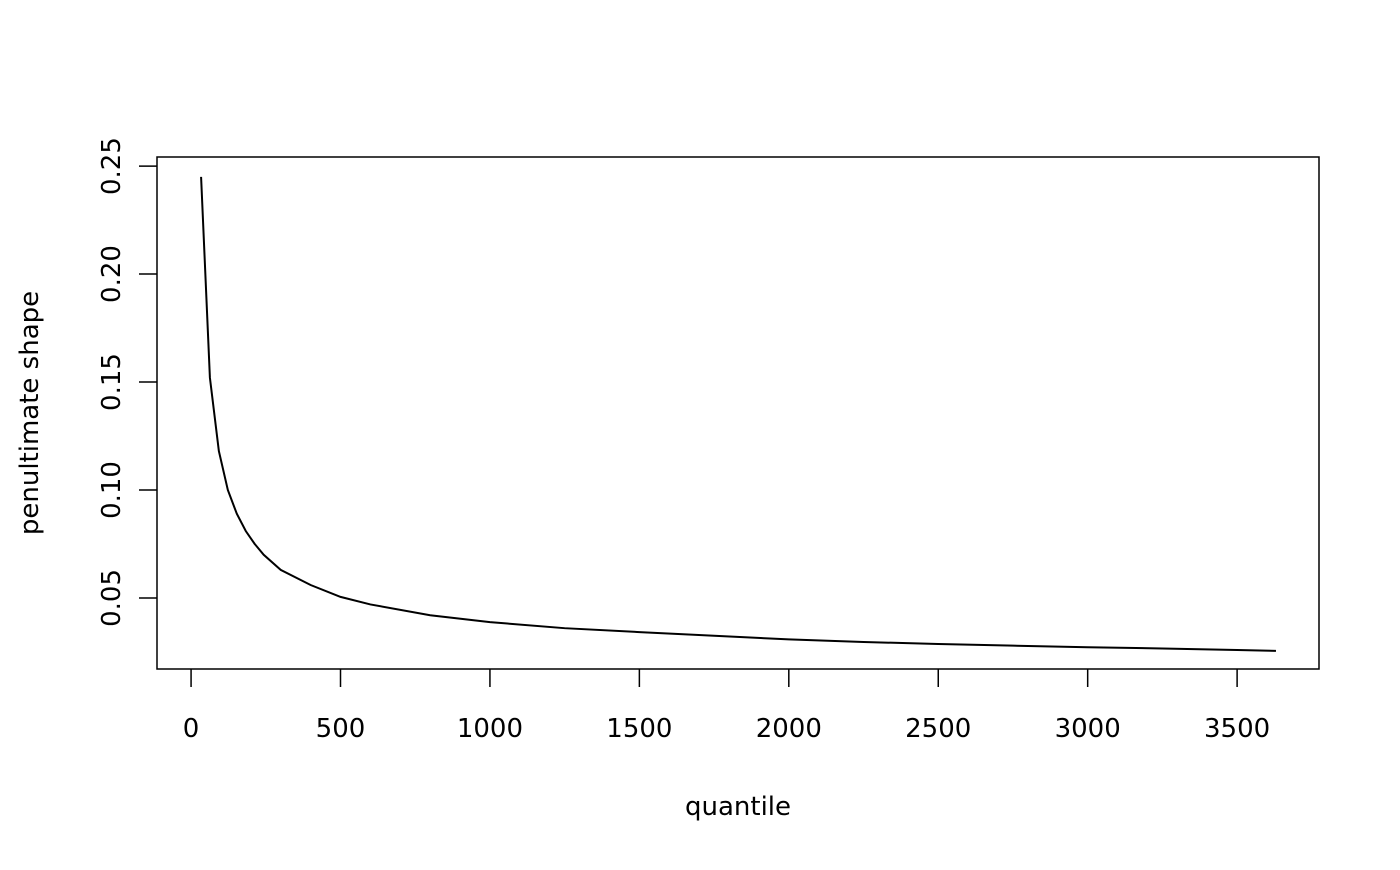 This screenshot has width=1400, height=870. Describe the element at coordinates (191, 729) in the screenshot. I see `x-tick-label: 0` at that location.